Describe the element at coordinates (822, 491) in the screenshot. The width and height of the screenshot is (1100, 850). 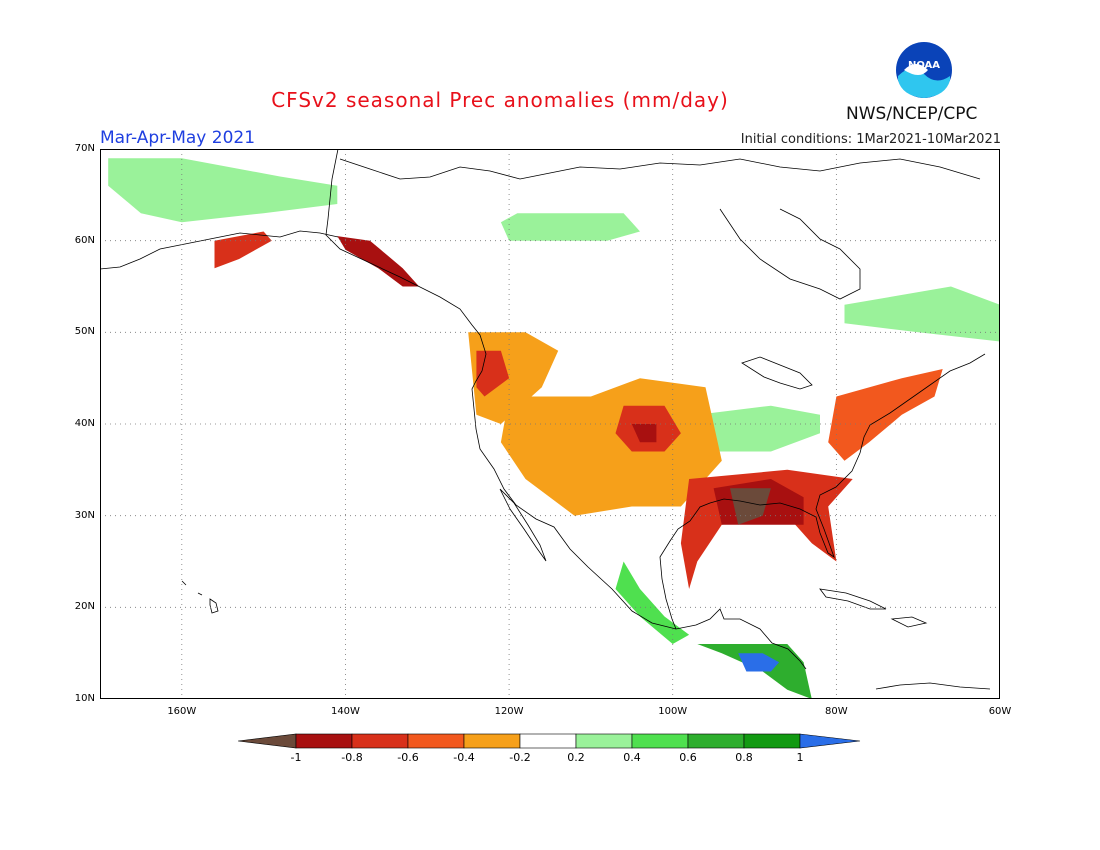
I see `gulf-coastline` at that location.